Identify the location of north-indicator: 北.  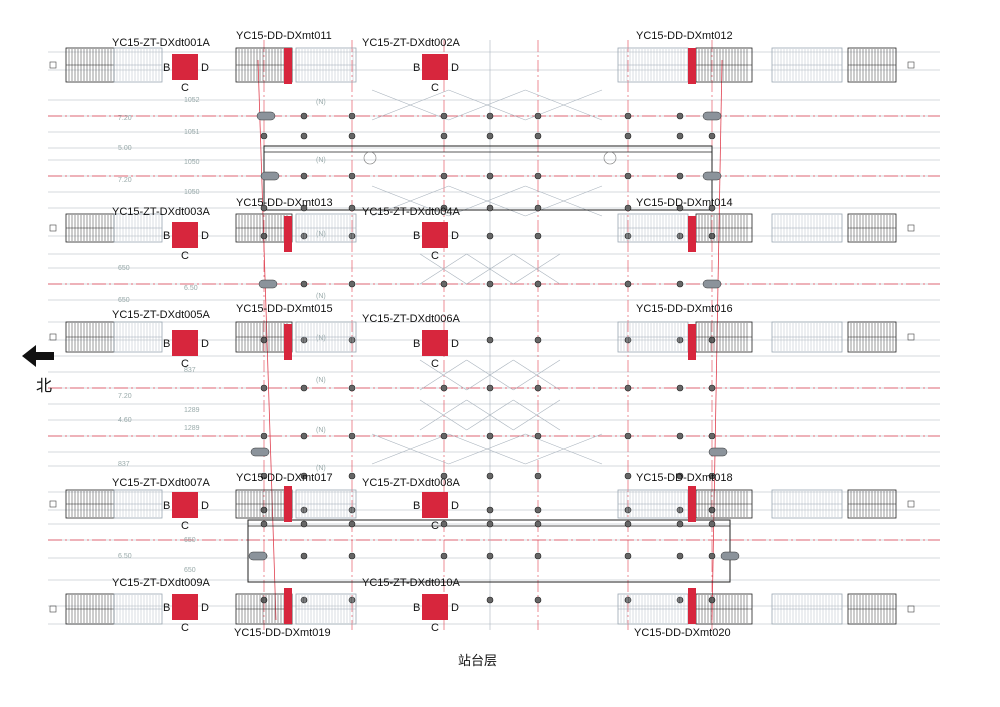
(38, 370).